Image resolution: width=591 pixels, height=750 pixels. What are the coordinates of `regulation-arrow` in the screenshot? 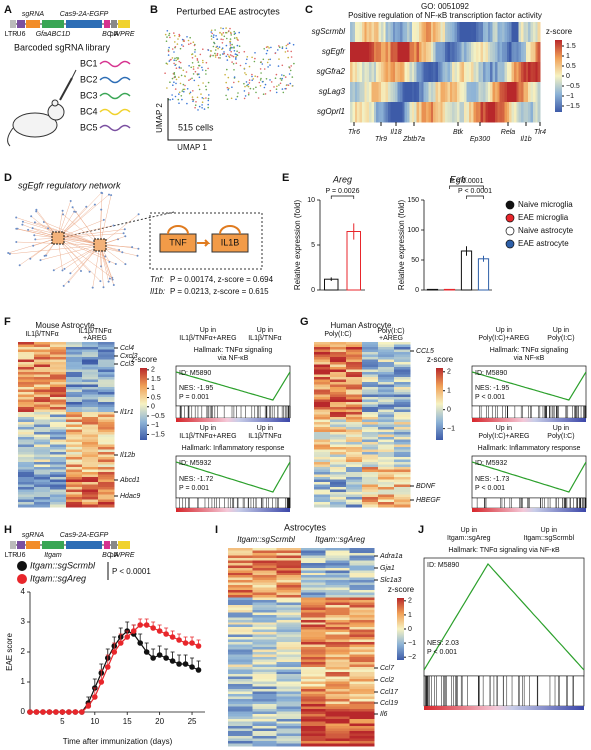 It's located at (204, 243).